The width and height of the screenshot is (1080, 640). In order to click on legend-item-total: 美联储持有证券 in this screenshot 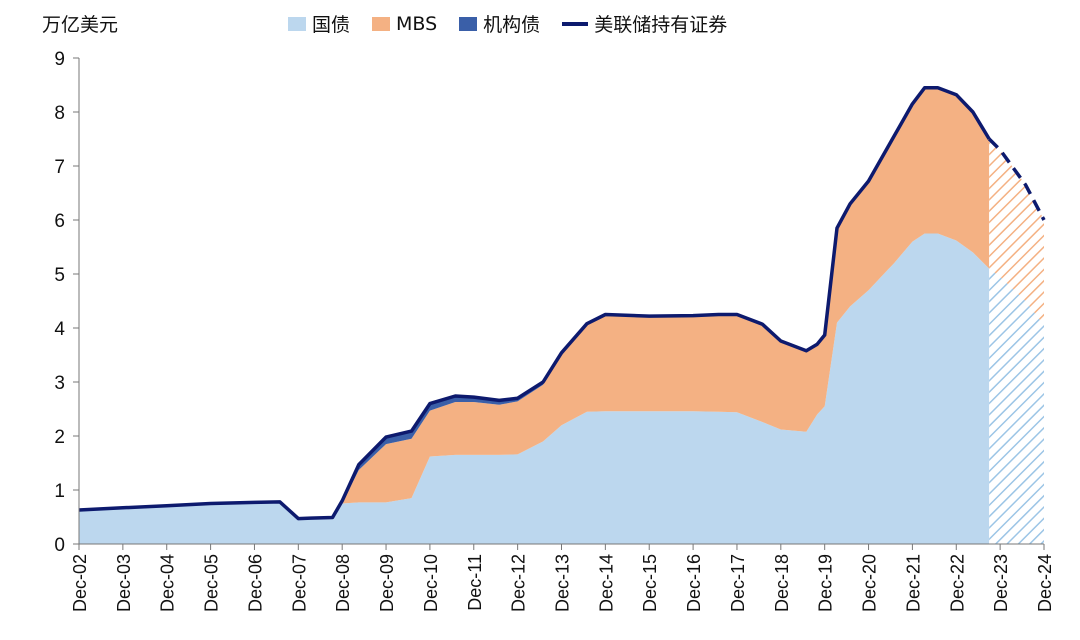, I will do `click(644, 23)`.